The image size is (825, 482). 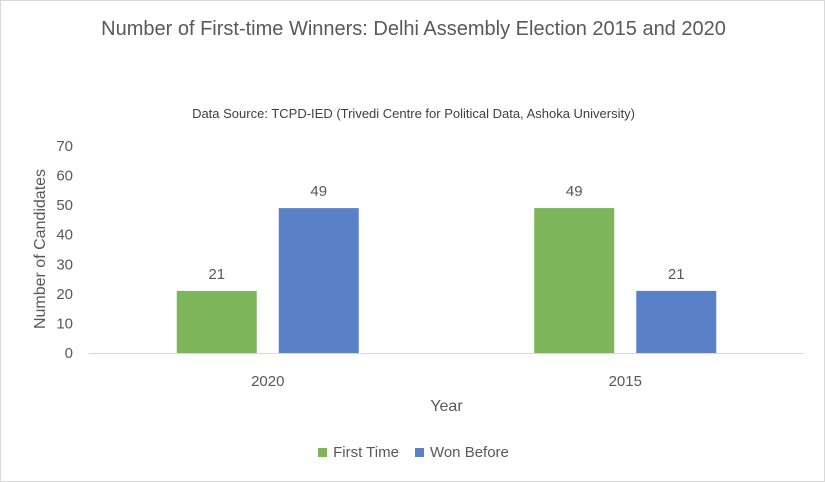 I want to click on x-category-label: 2015, so click(x=625, y=381).